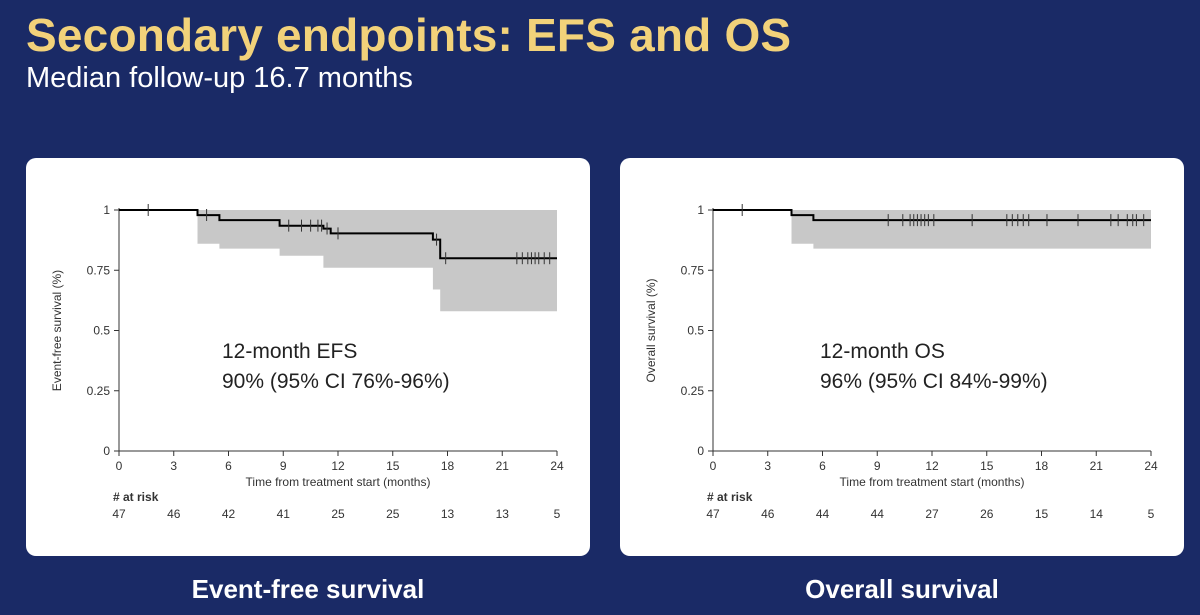  What do you see at coordinates (730, 497) in the screenshot?
I see `os-at-risk-title: # at risk` at bounding box center [730, 497].